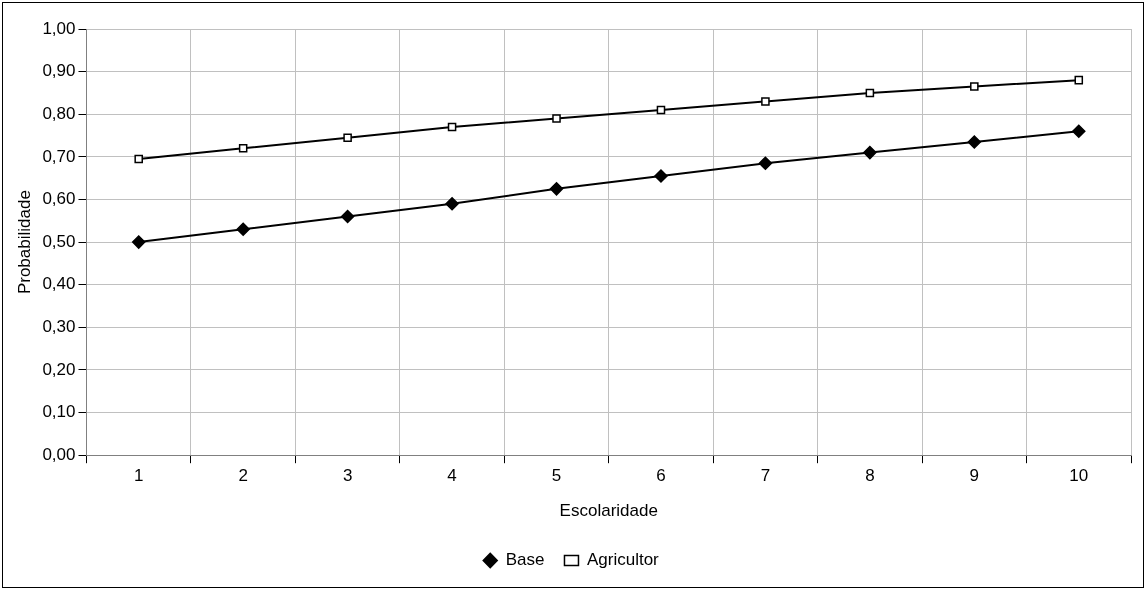 This screenshot has height=592, width=1148. What do you see at coordinates (1079, 476) in the screenshot?
I see `x-tick-label: 10` at bounding box center [1079, 476].